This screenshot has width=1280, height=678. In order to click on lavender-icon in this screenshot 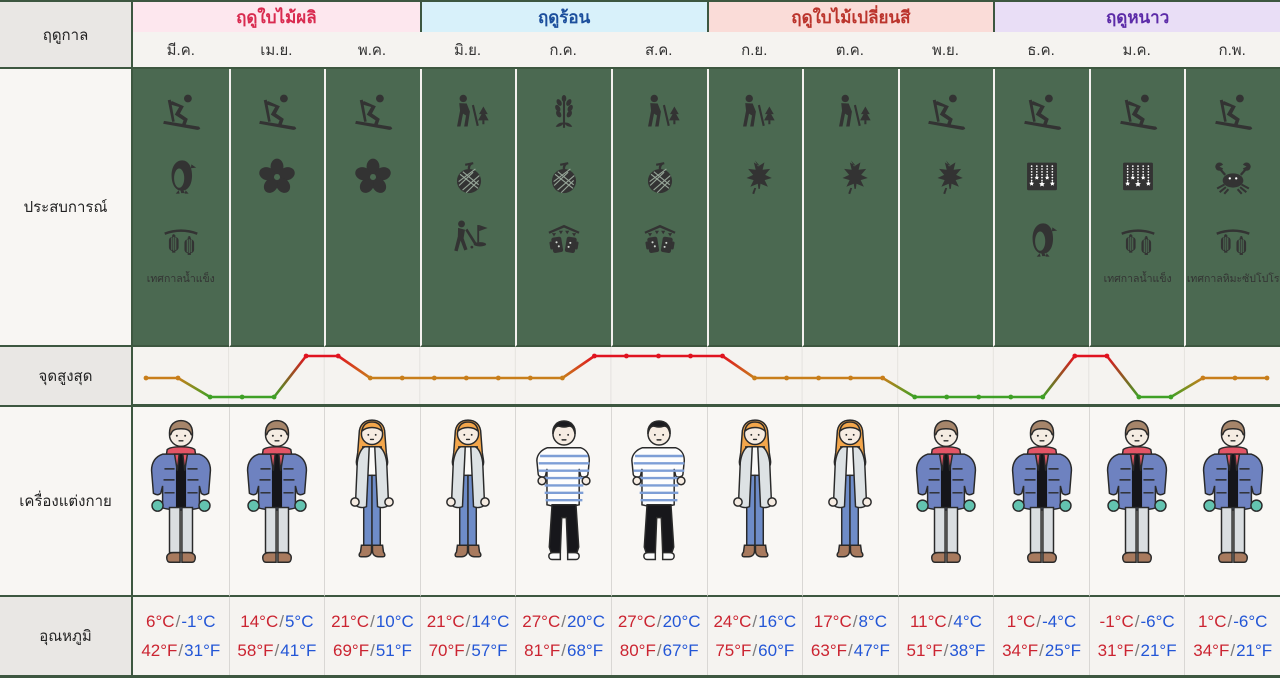, I will do `click(564, 114)`.